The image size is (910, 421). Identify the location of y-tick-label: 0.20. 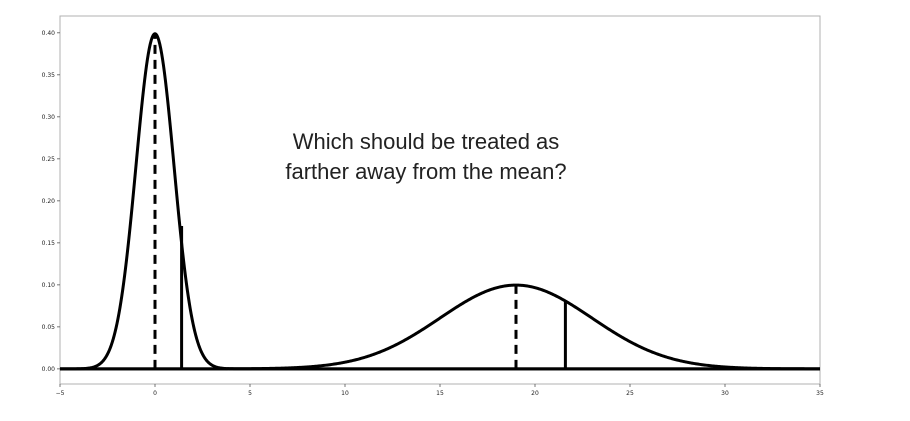
(49, 201).